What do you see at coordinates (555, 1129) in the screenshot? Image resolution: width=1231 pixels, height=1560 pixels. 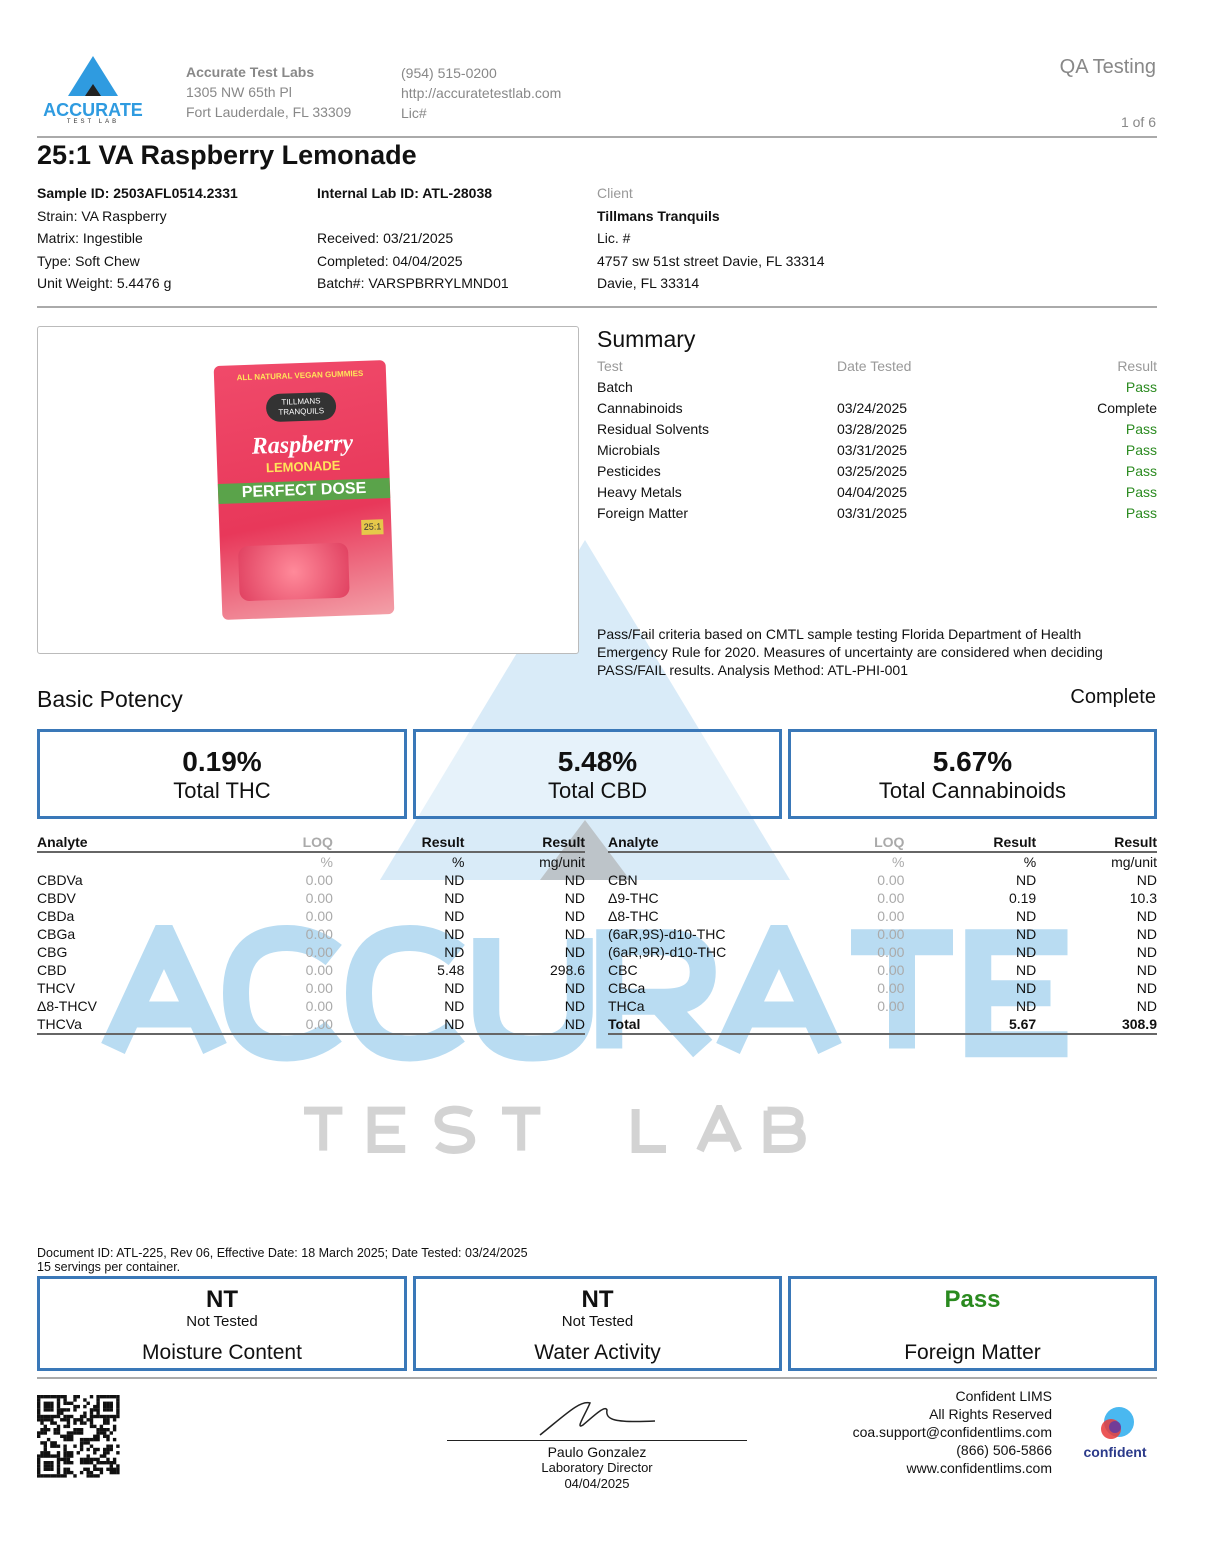 I see `watermark-sublettering` at bounding box center [555, 1129].